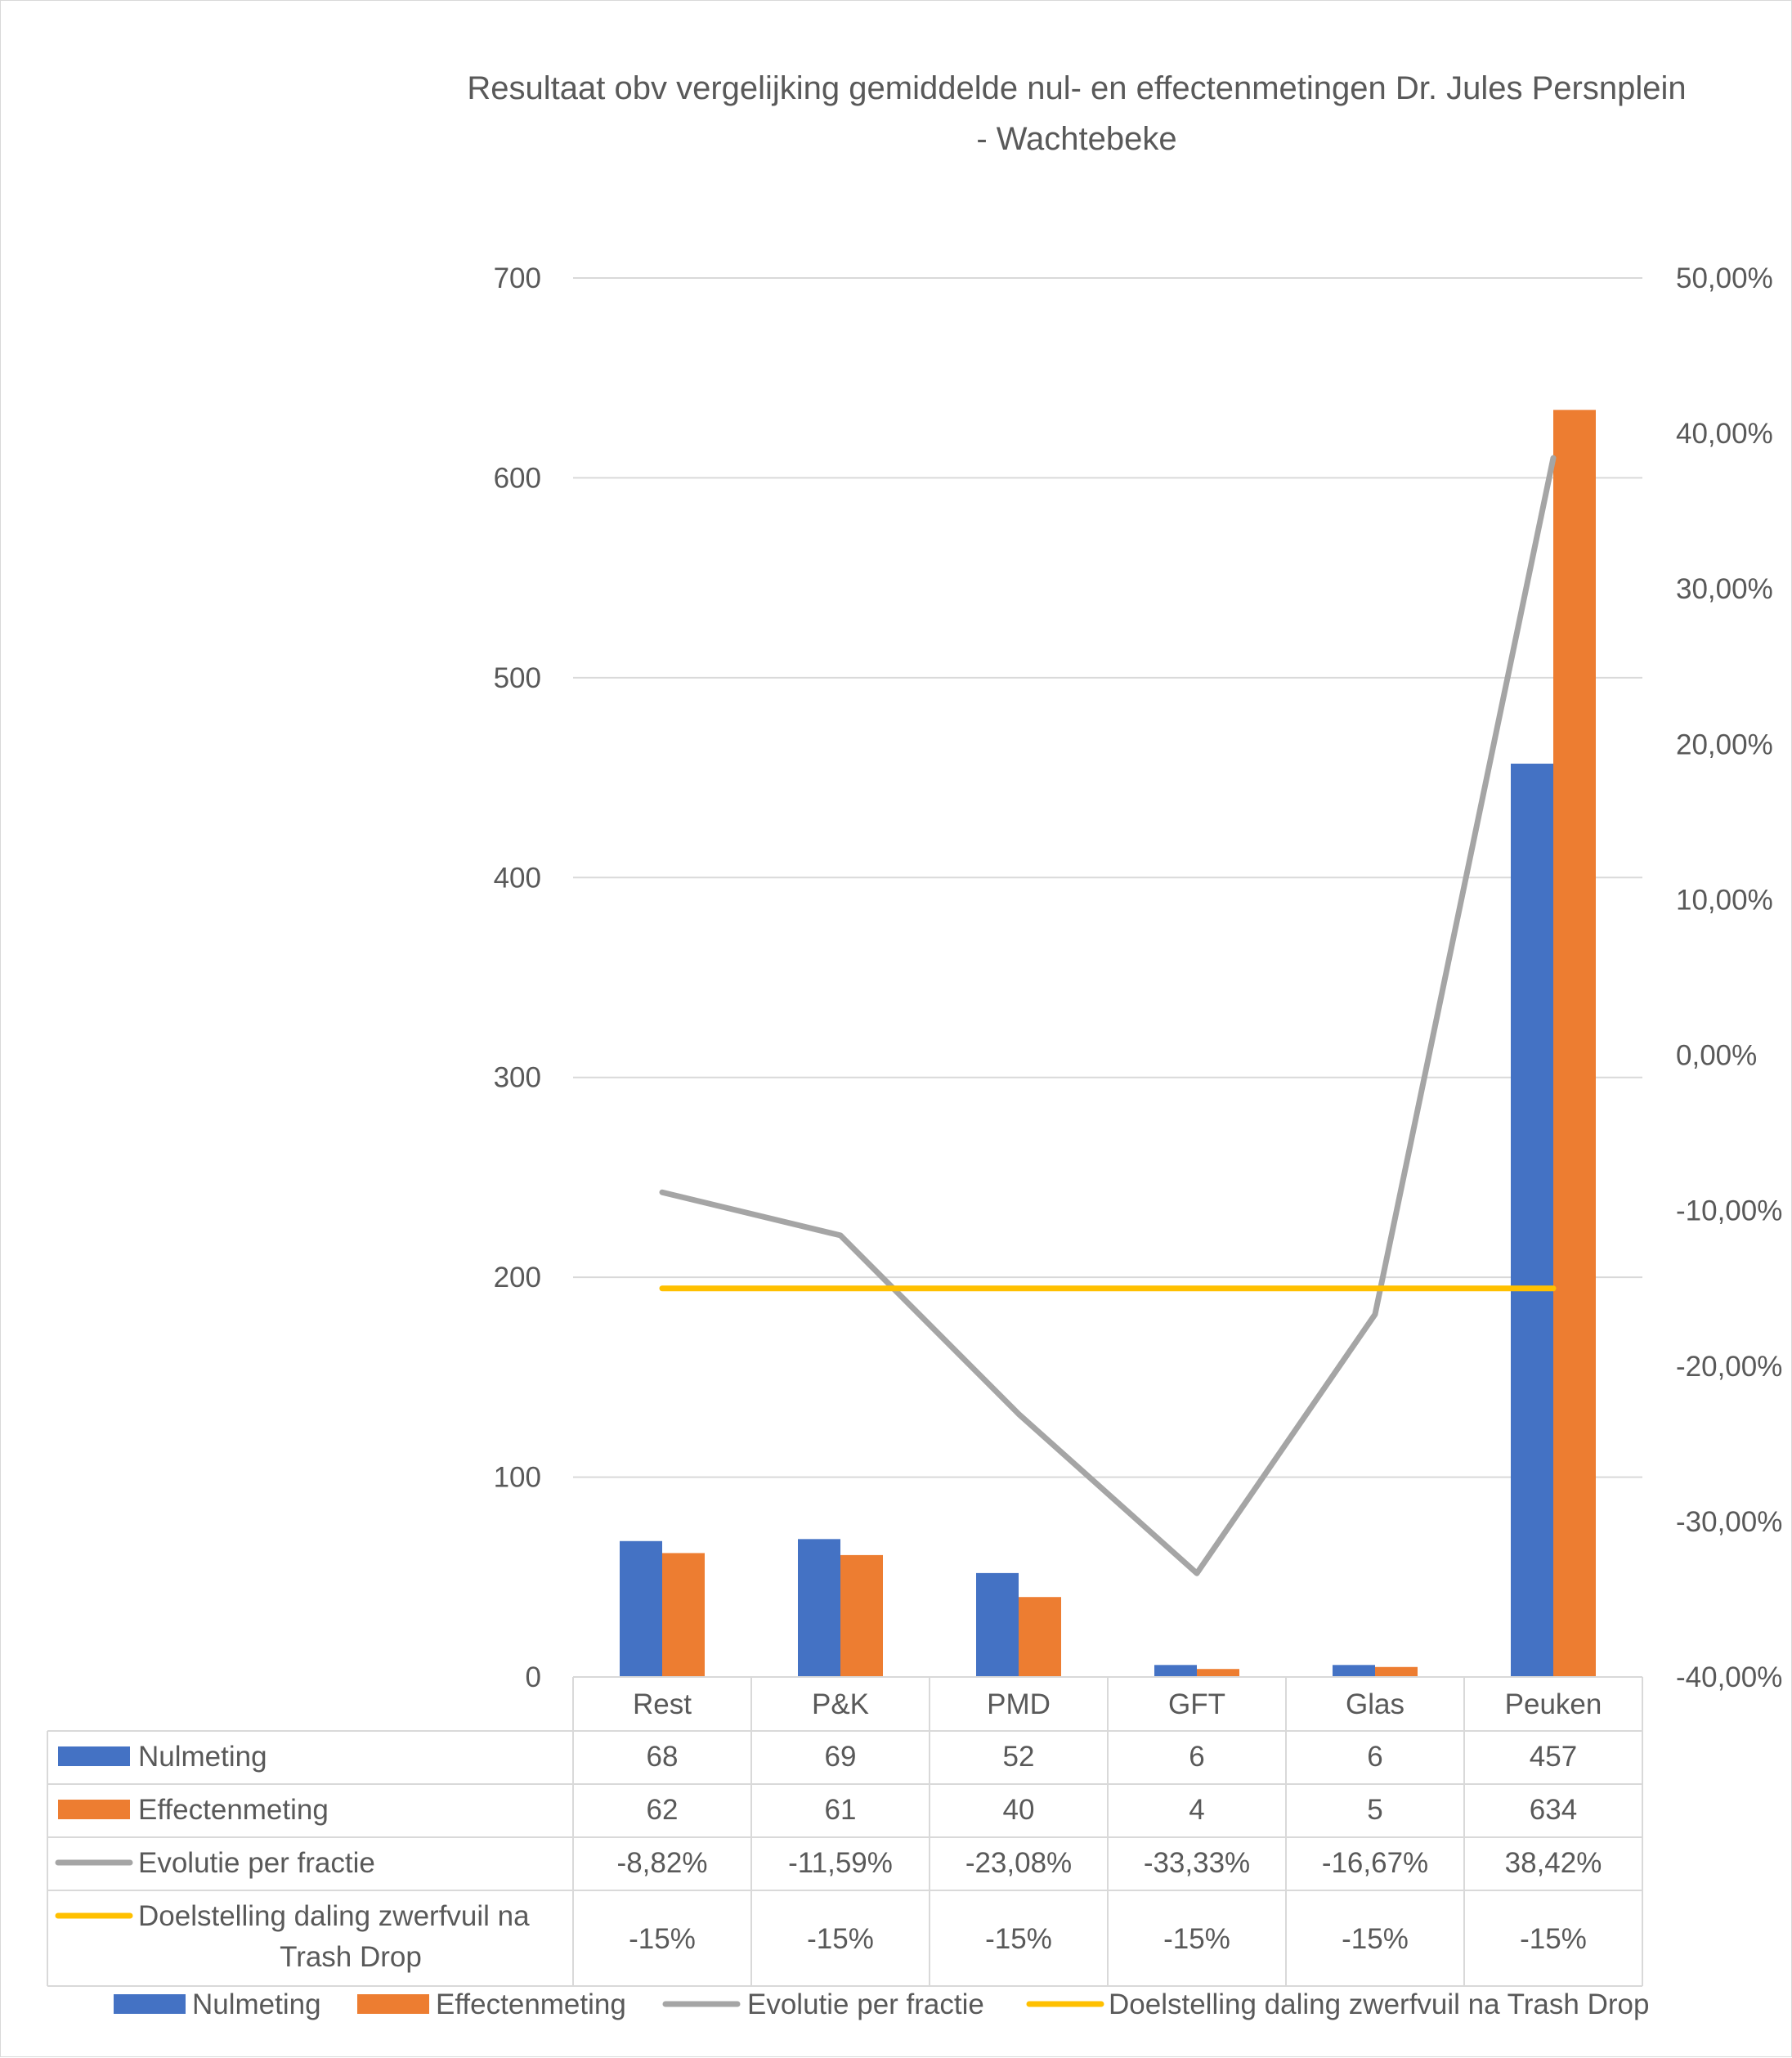 The image size is (1792, 2058). What do you see at coordinates (1375, 1704) in the screenshot?
I see `category-label: Glas` at bounding box center [1375, 1704].